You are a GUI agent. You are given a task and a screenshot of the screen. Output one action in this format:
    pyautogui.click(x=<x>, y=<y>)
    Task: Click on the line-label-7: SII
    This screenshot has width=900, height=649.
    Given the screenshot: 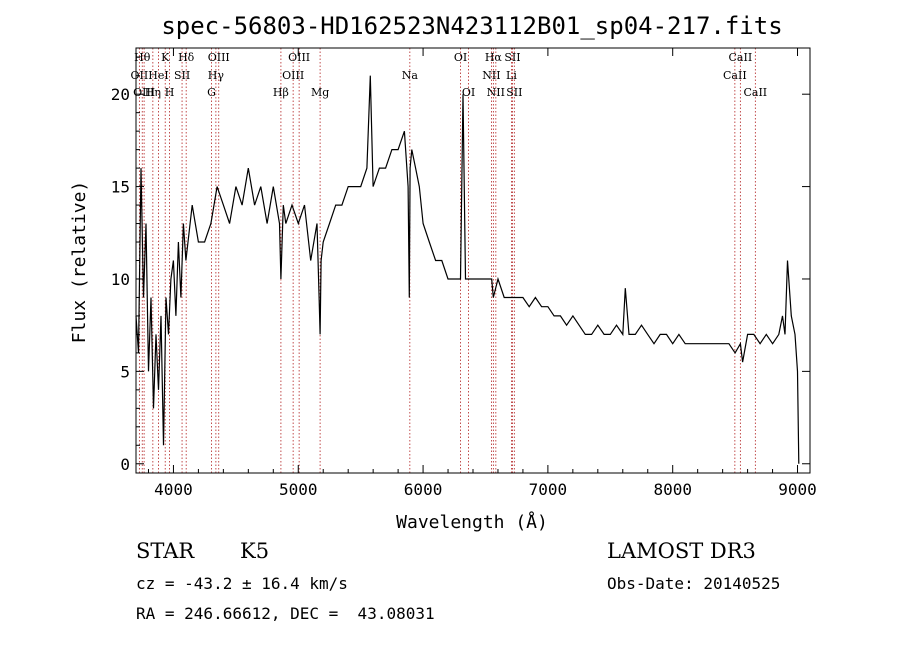 What is the action you would take?
    pyautogui.click(x=182, y=75)
    